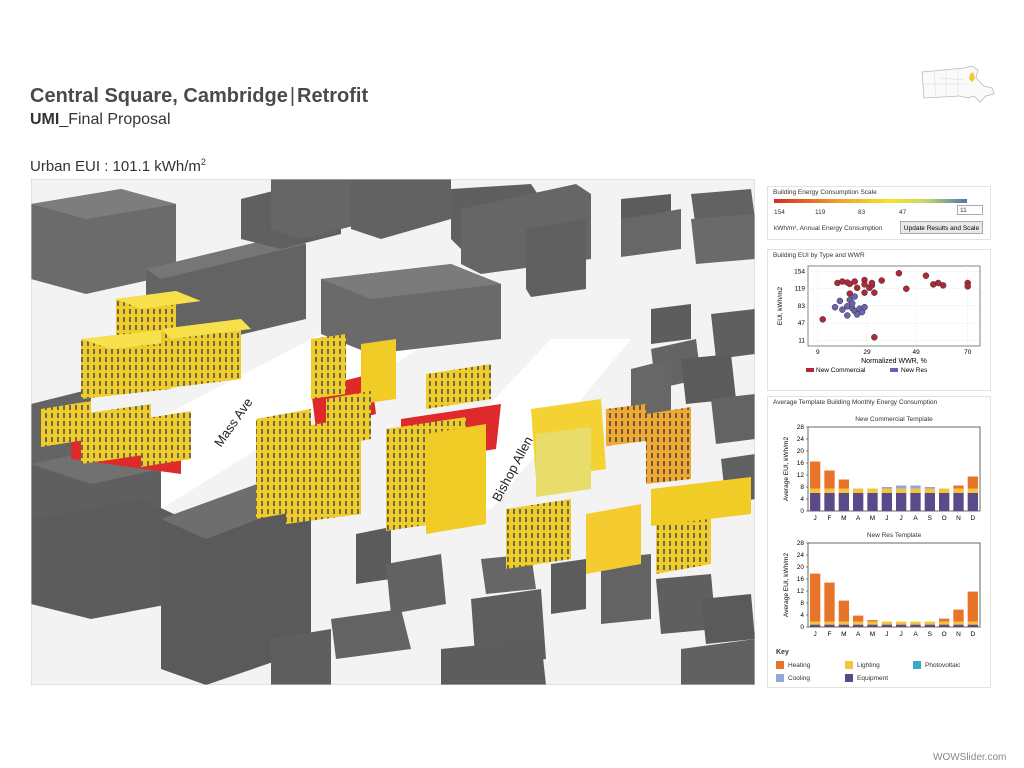 The width and height of the screenshot is (1024, 768). What do you see at coordinates (958, 634) in the screenshot?
I see `bar-month-label: N` at bounding box center [958, 634].